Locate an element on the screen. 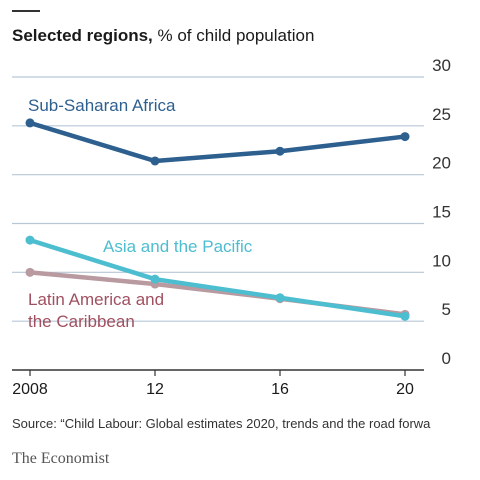 The width and height of the screenshot is (480, 480). chart-title: Selected regions, % of child population is located at coordinates (163, 36).